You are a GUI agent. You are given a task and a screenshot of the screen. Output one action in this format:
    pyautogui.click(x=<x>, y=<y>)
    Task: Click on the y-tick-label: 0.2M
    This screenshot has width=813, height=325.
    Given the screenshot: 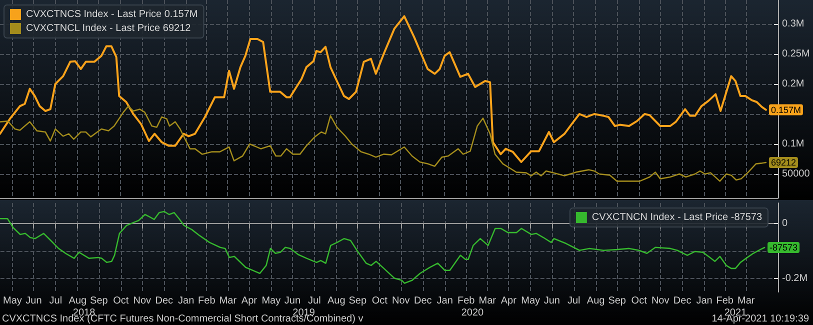 What is the action you would take?
    pyautogui.click(x=793, y=84)
    